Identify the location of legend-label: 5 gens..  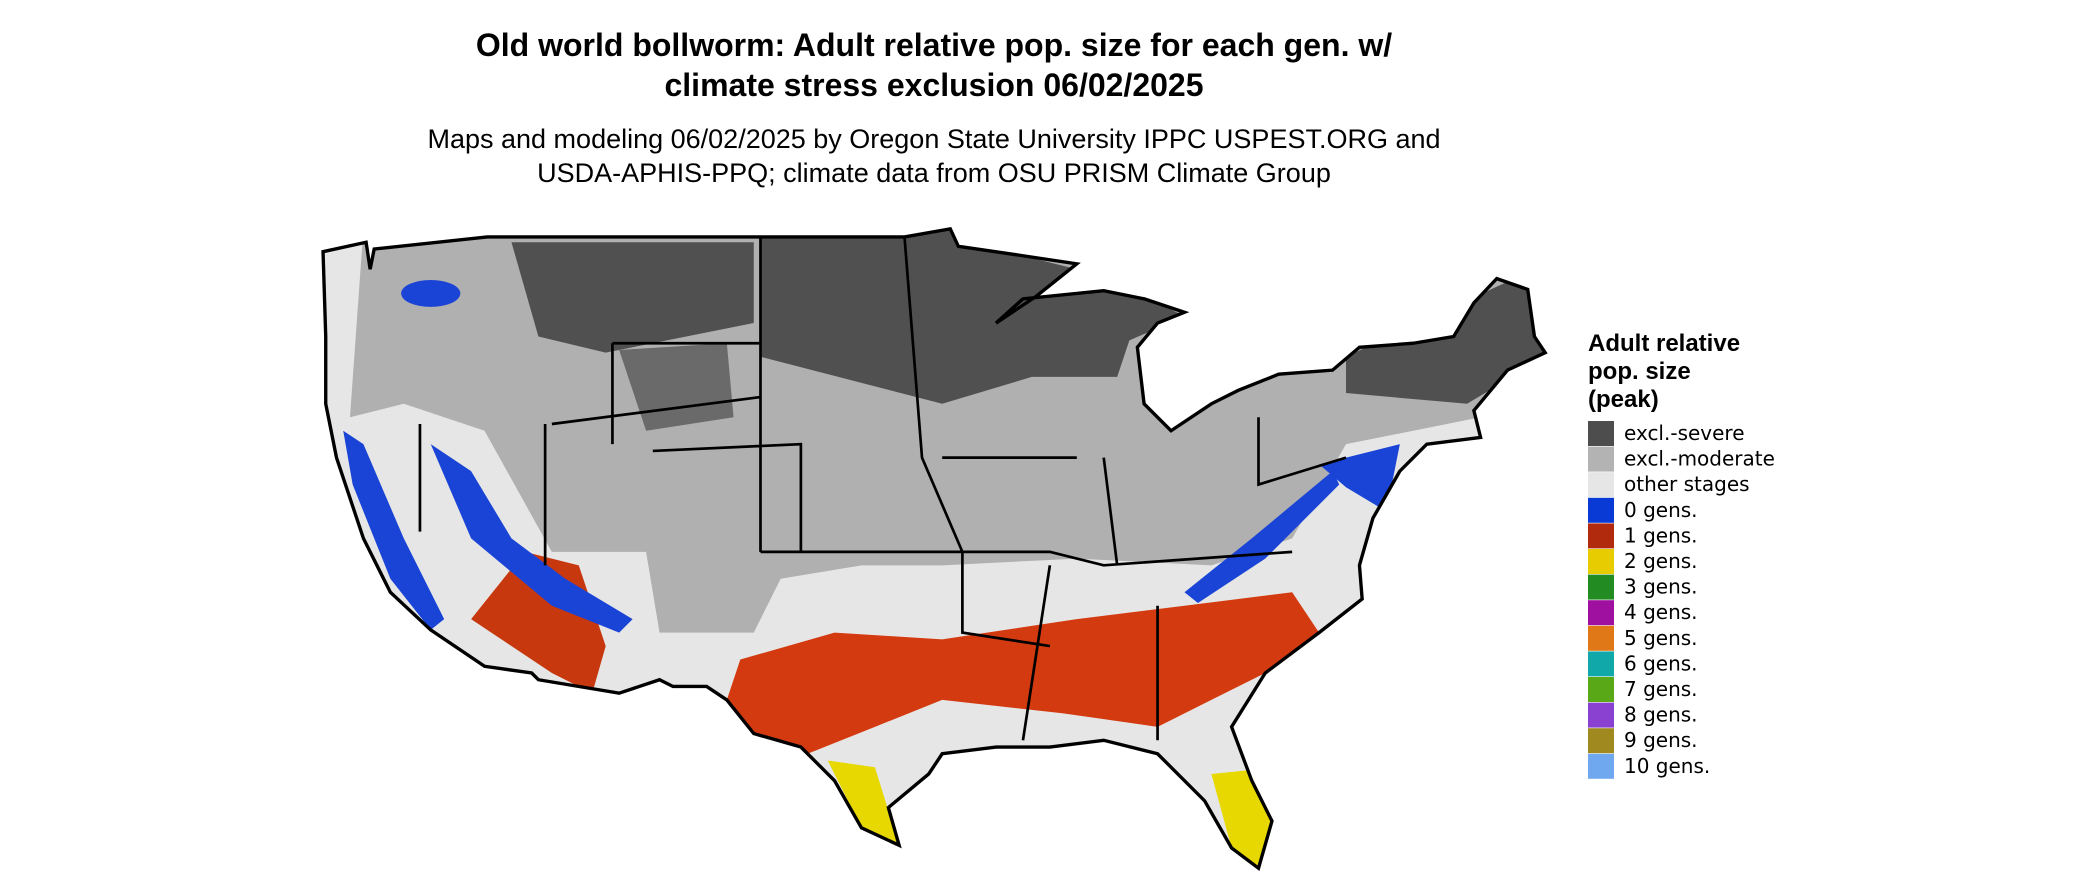
(1661, 638).